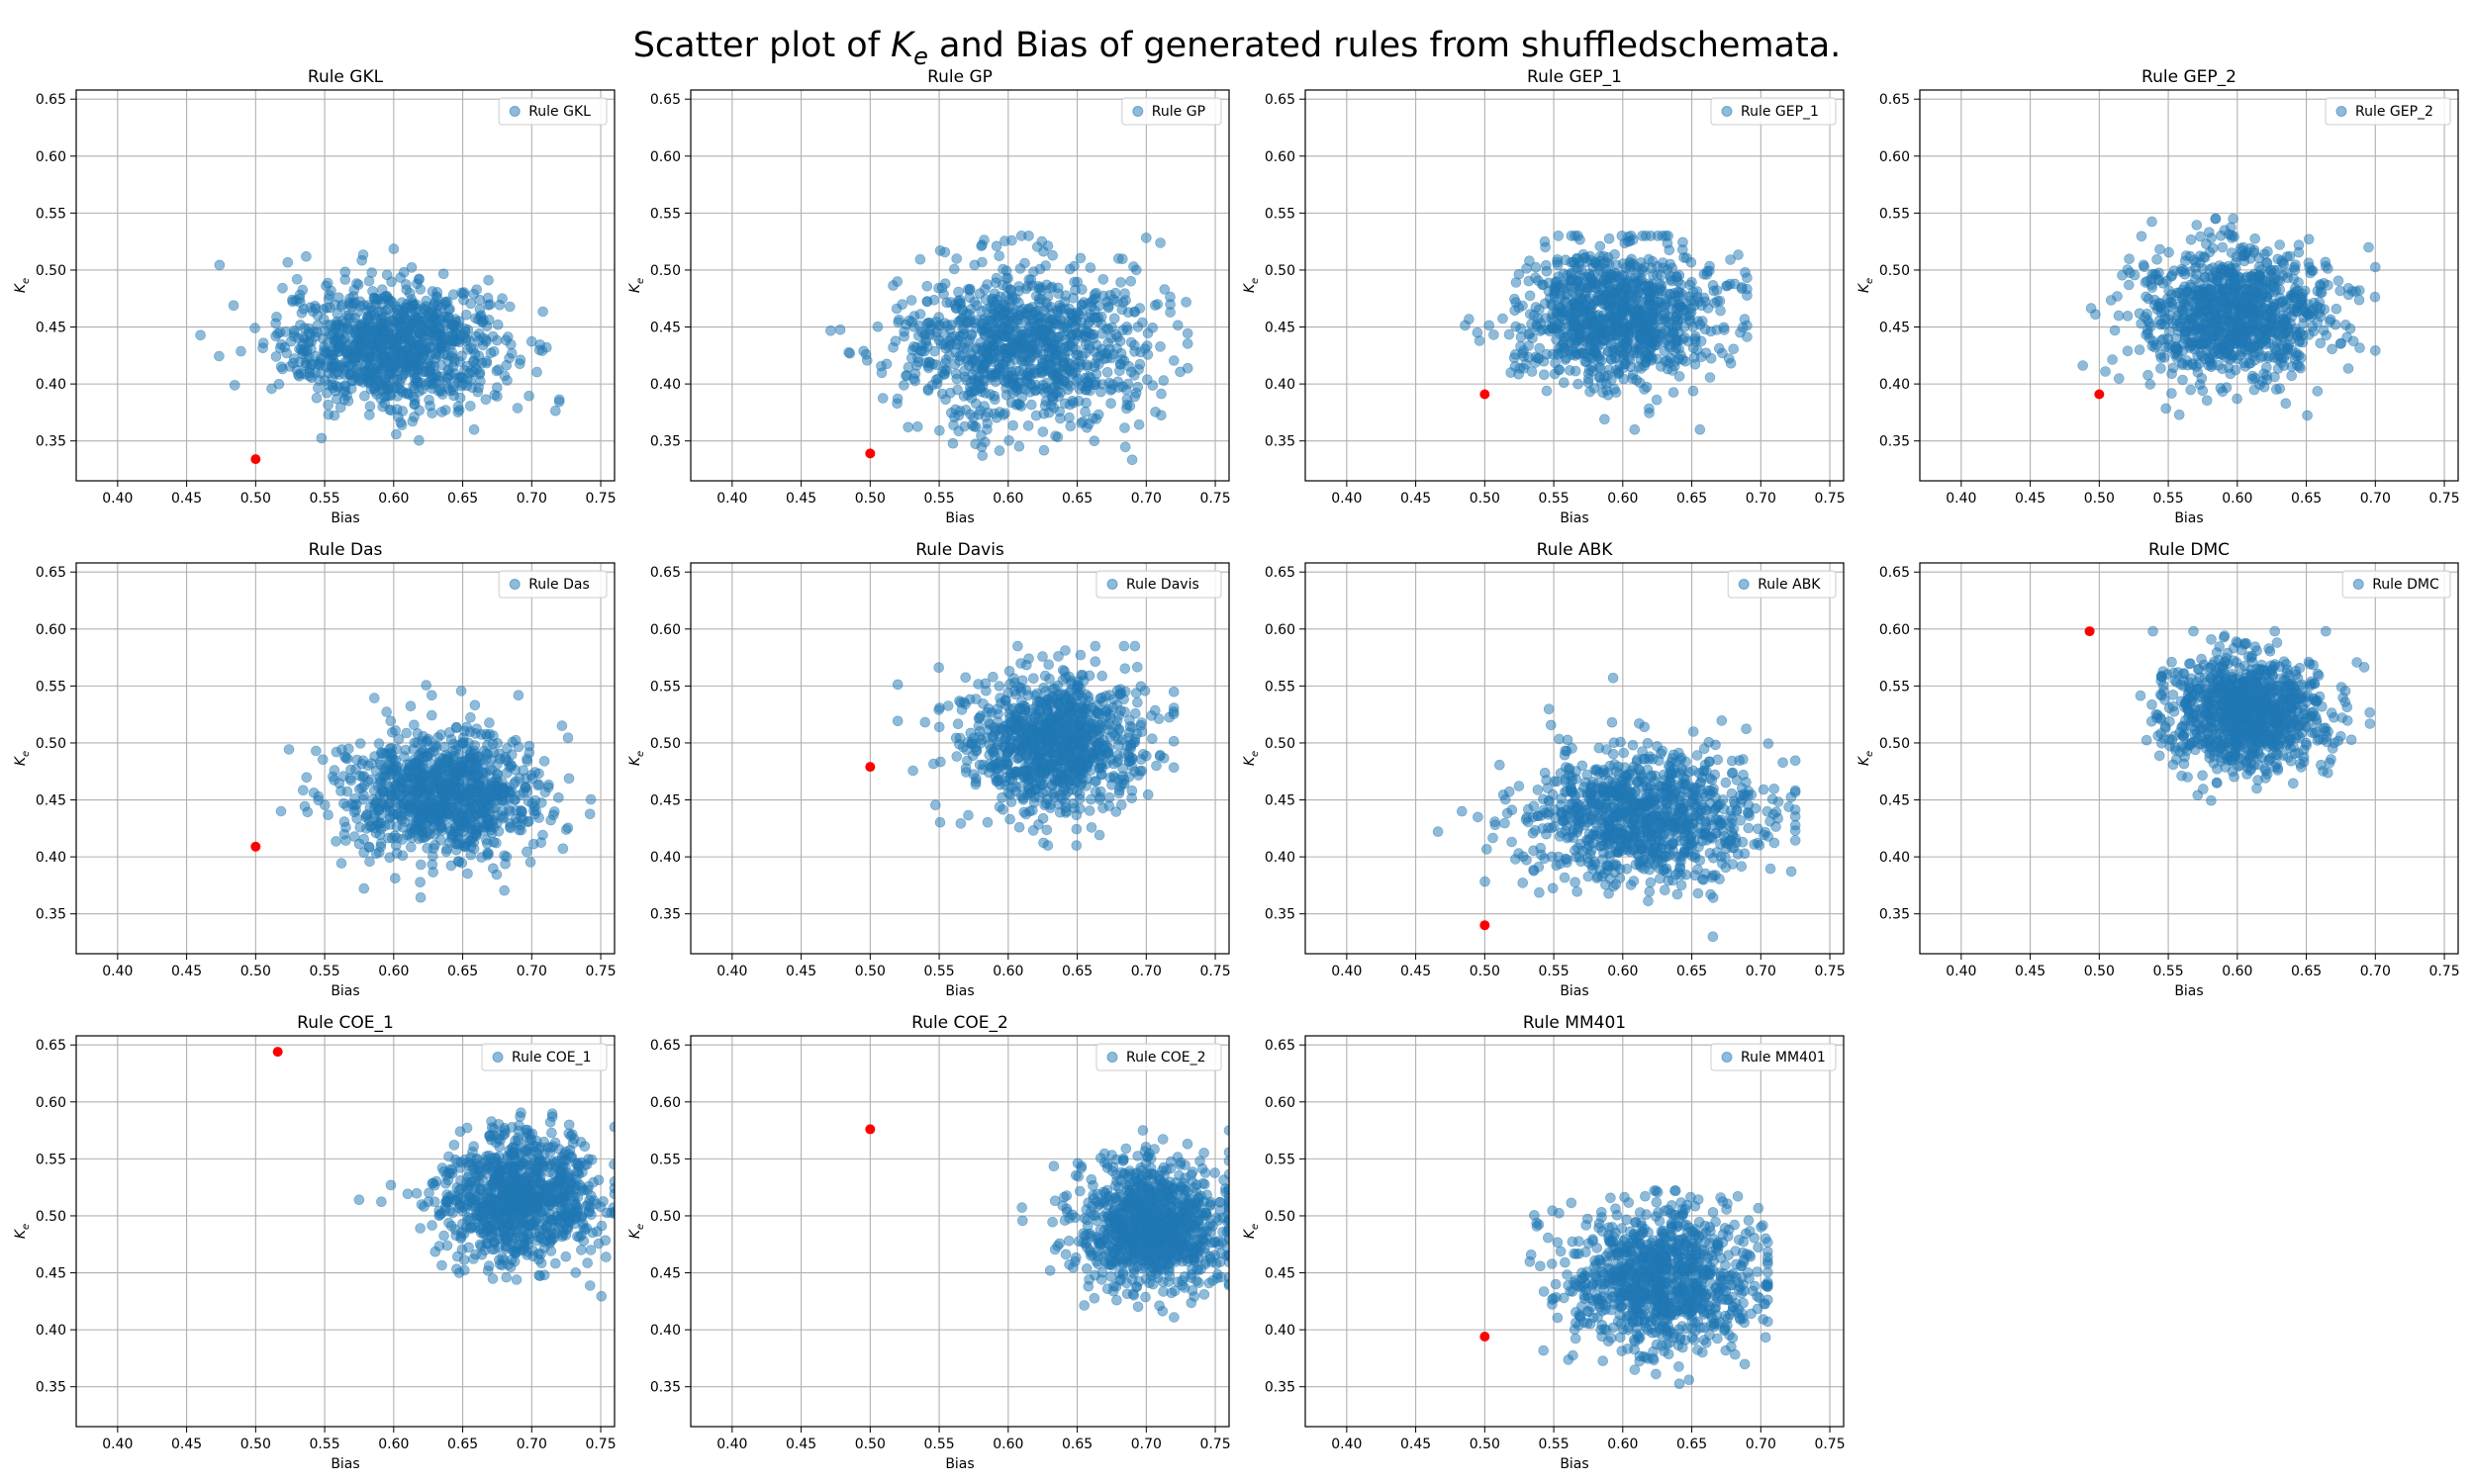 The width and height of the screenshot is (2474, 1484). Describe the element at coordinates (2388, 111) in the screenshot. I see `legend-box` at that location.